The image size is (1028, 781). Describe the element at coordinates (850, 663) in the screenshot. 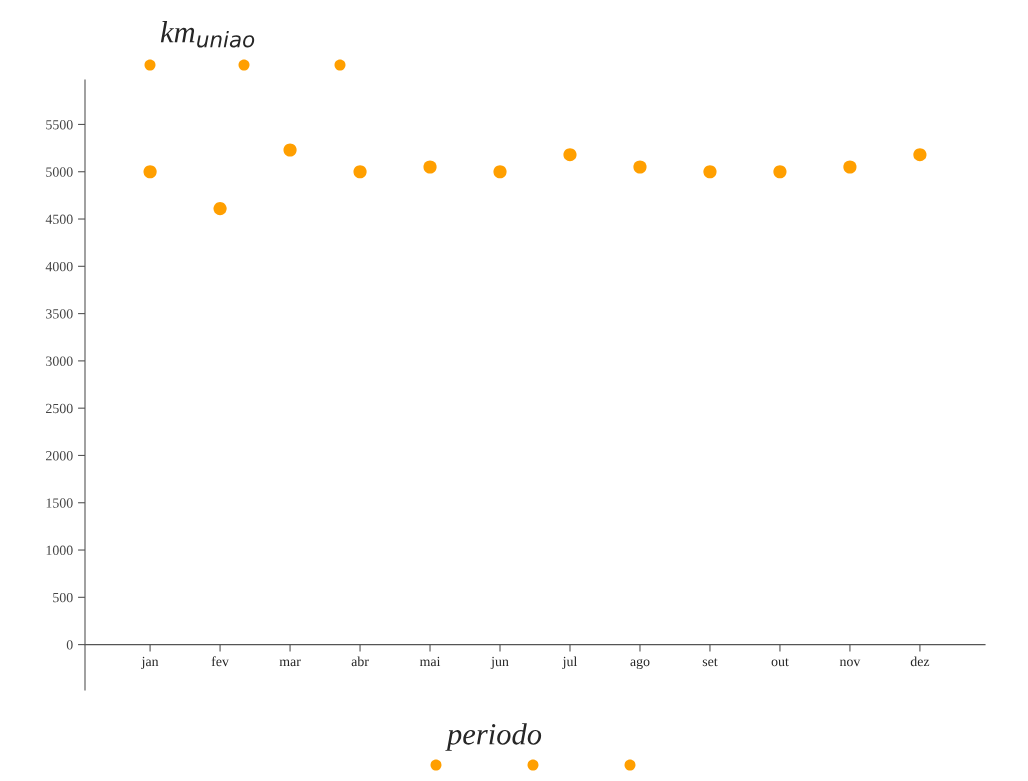

I see `x-tick-label: nov` at that location.